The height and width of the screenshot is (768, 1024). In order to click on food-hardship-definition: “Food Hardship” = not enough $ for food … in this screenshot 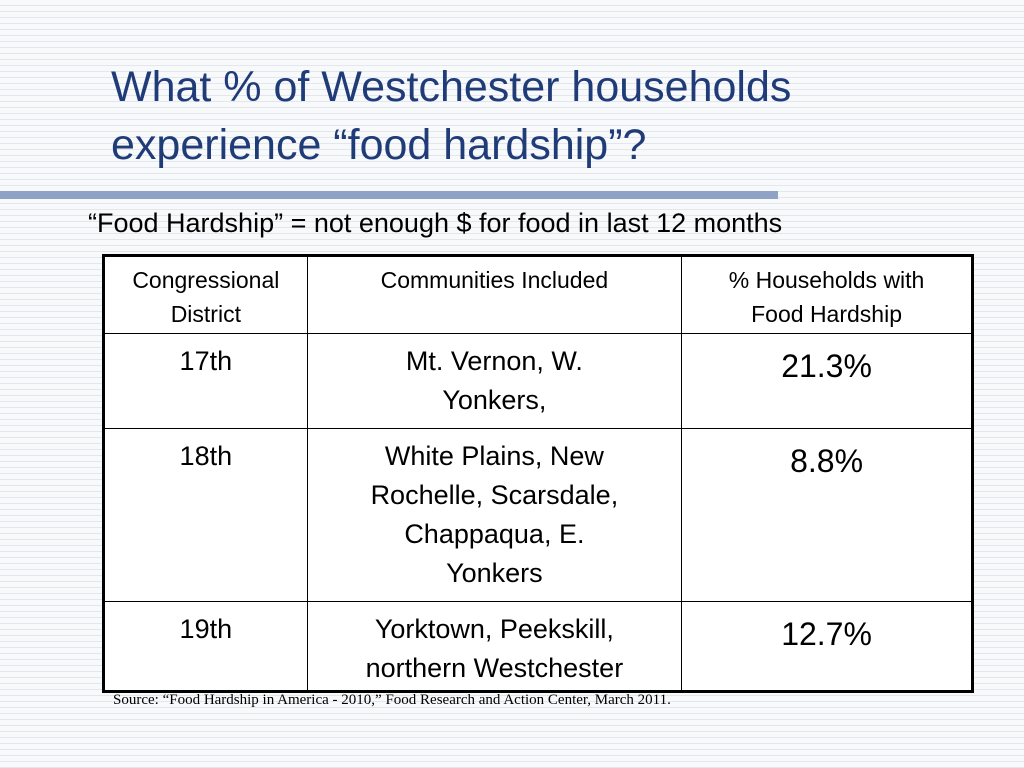, I will do `click(435, 223)`.